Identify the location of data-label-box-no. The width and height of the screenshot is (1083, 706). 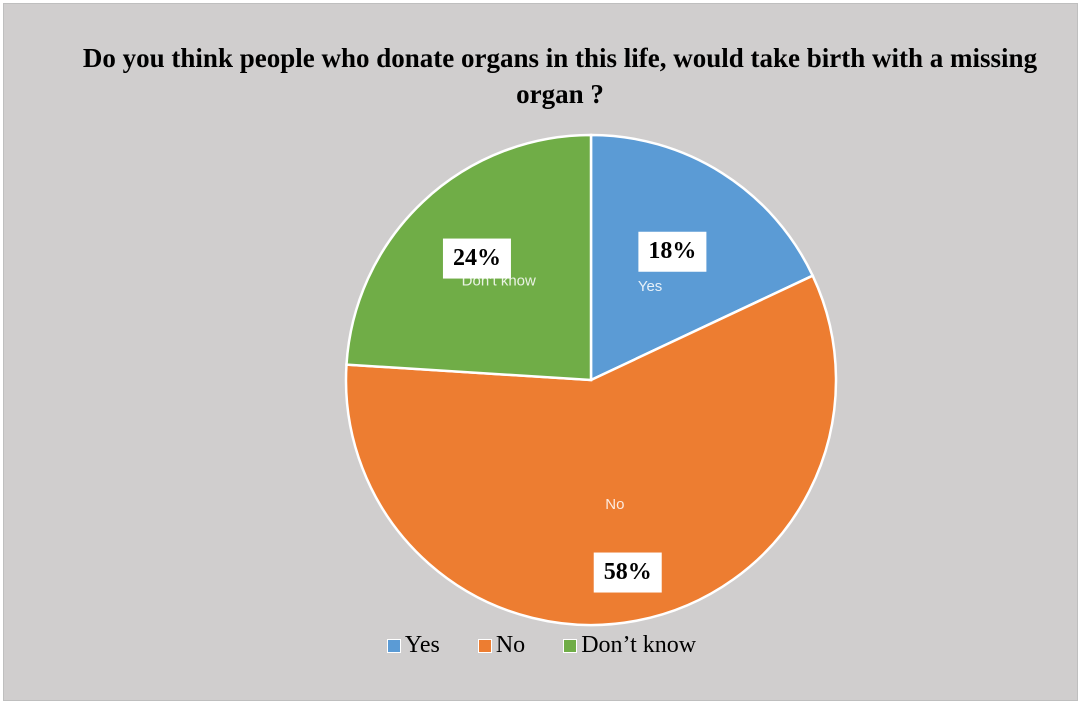
(627, 572).